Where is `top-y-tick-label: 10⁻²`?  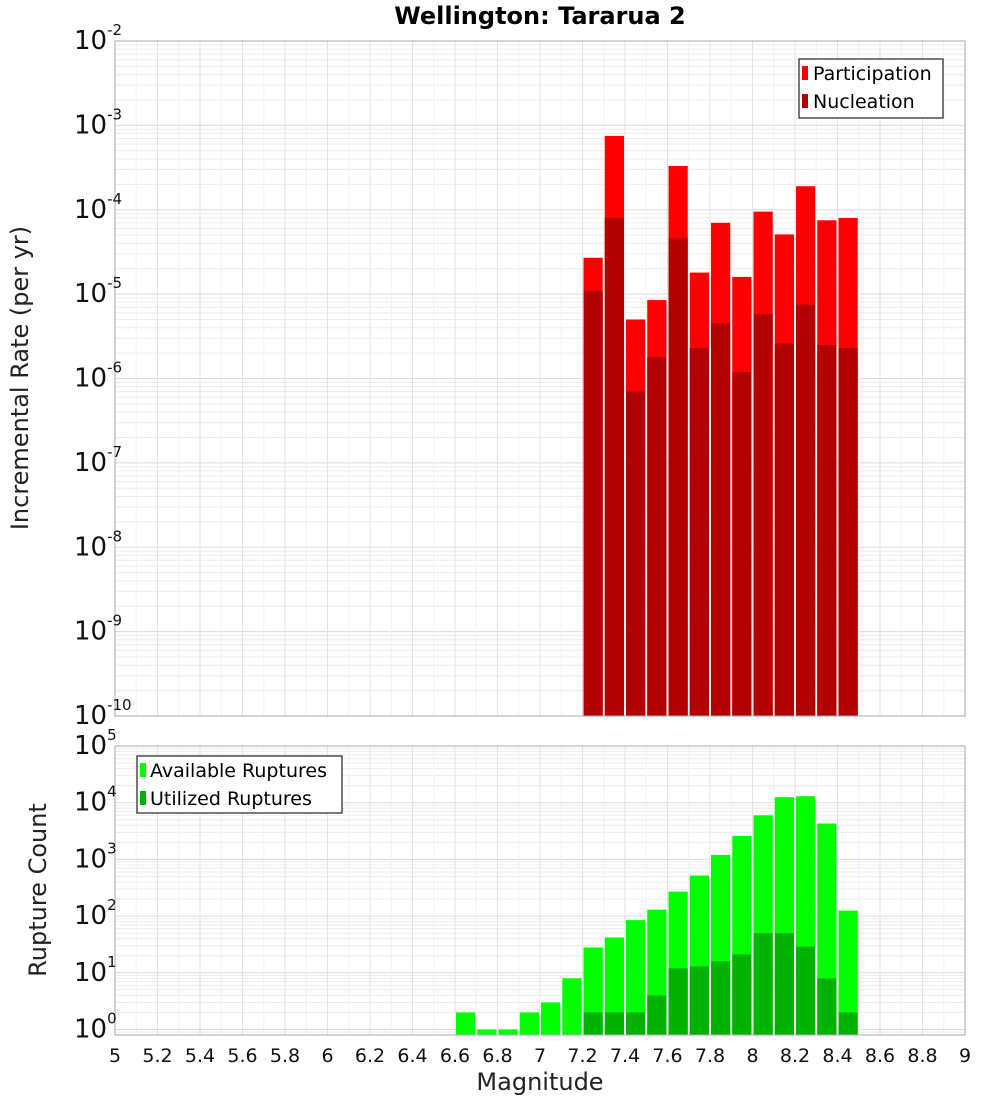 top-y-tick-label: 10⁻² is located at coordinates (98, 38).